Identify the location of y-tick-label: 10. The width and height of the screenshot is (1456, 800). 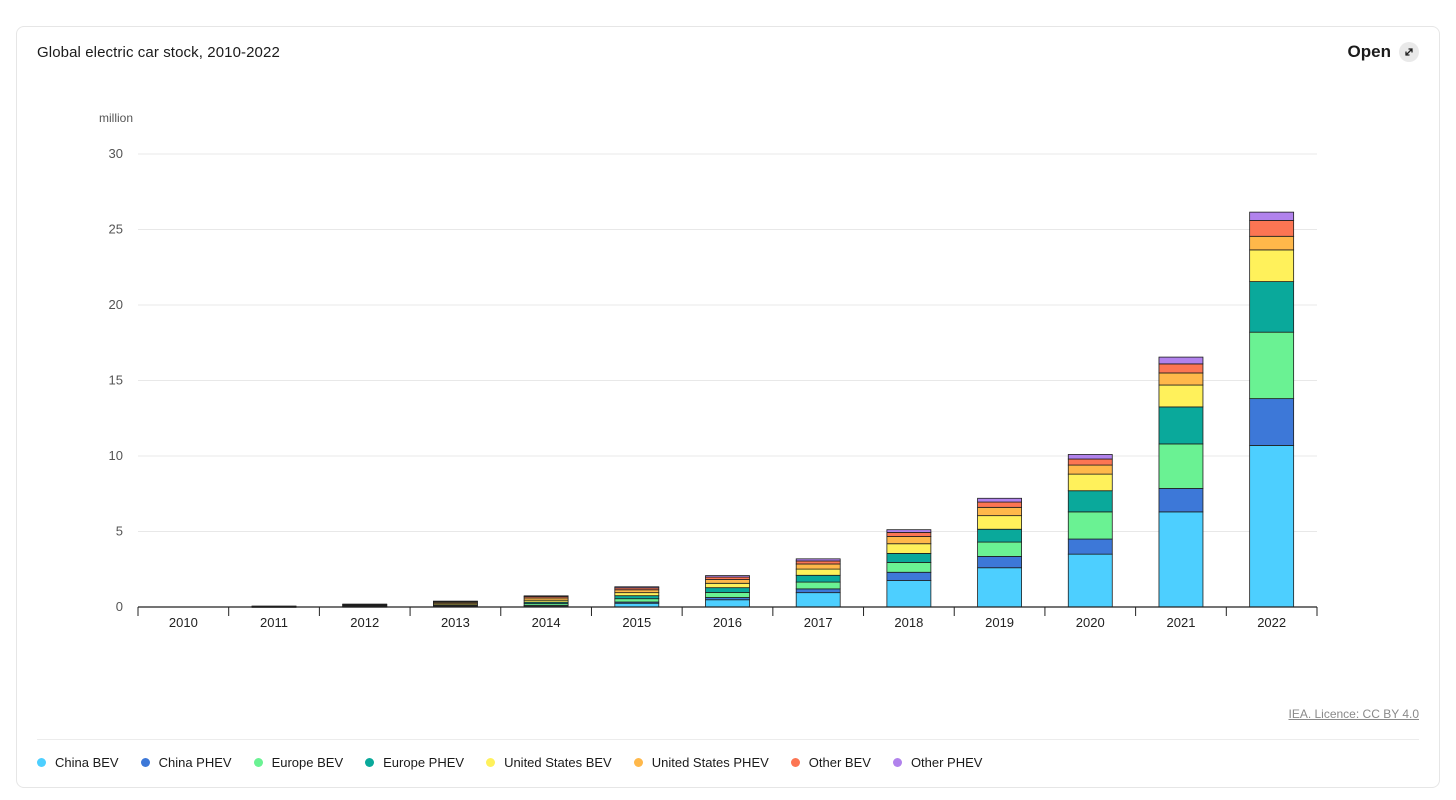
(116, 455).